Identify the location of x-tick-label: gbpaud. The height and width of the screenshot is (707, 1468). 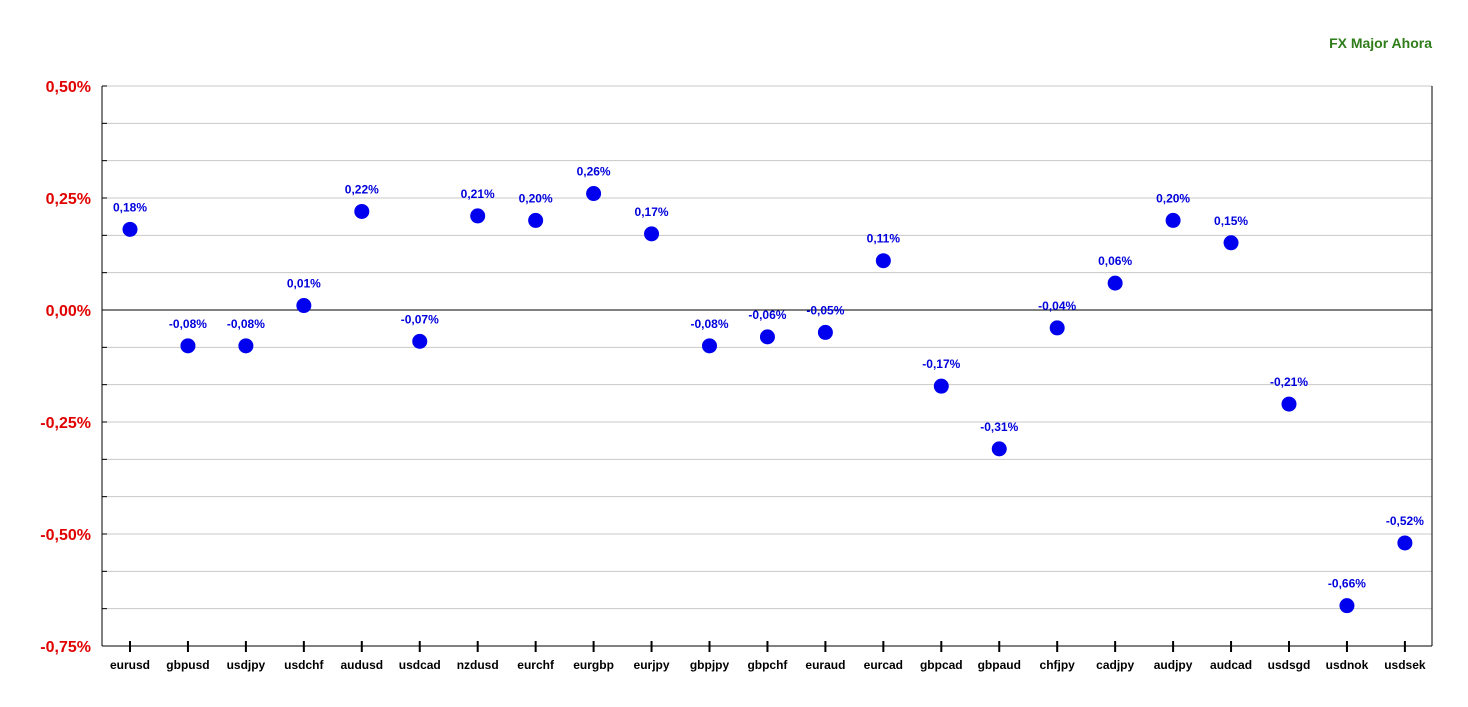
(999, 665).